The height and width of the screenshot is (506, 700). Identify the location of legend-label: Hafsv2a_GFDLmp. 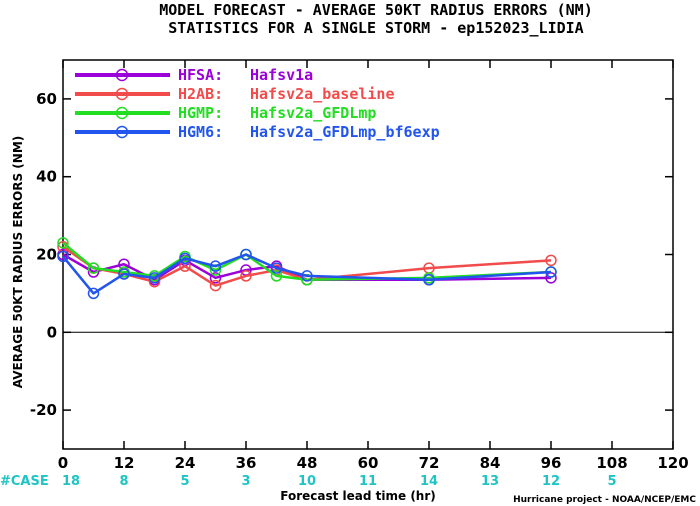
(313, 113).